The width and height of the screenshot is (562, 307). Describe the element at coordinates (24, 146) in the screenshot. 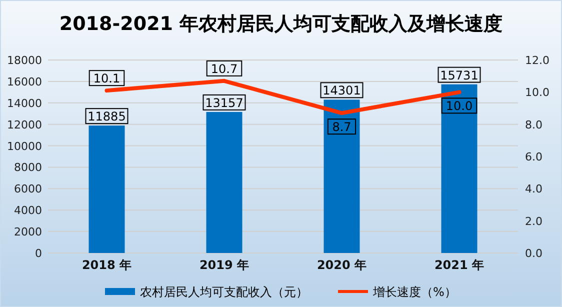

I see `y-tick-label: 10000` at that location.